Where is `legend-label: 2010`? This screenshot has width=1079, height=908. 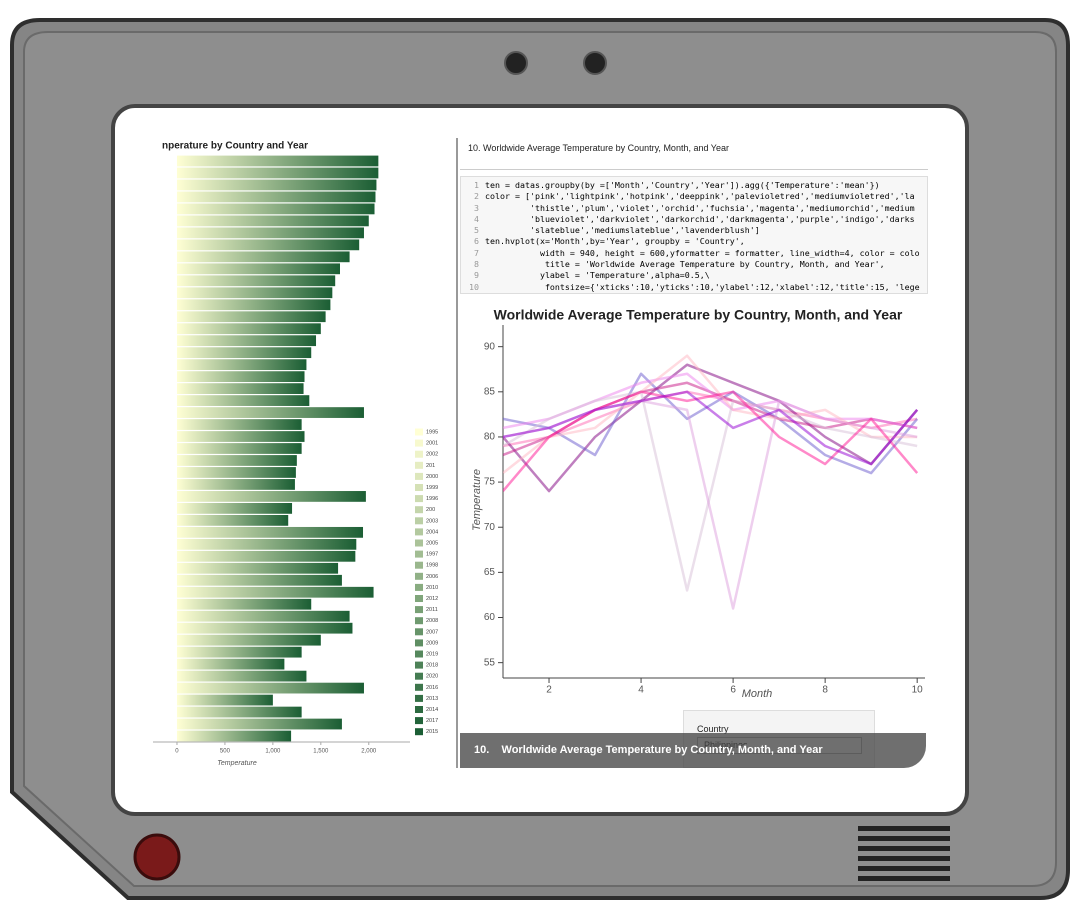
legend-label: 2010 is located at coordinates (432, 588).